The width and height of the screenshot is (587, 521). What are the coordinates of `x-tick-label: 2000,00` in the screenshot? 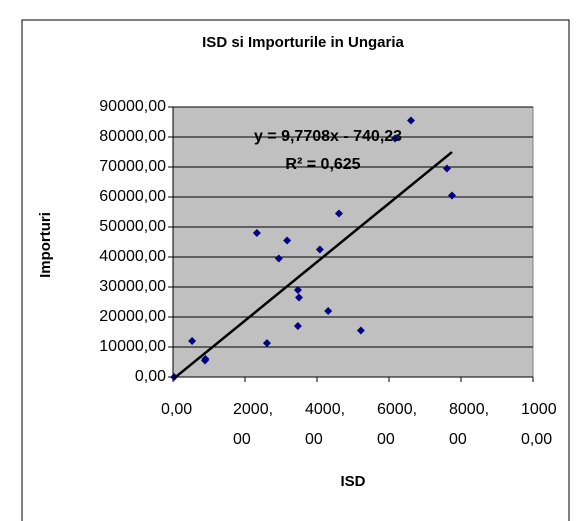 It's located at (253, 424).